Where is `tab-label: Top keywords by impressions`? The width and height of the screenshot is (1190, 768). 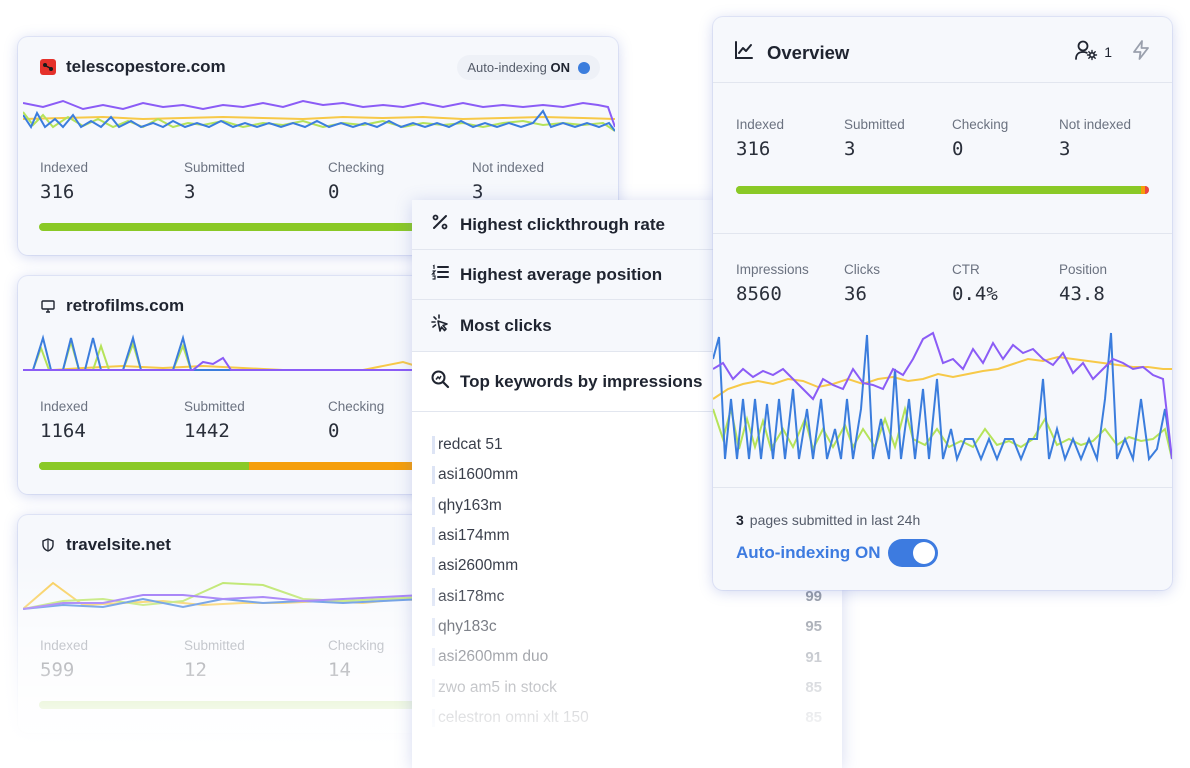 tab-label: Top keywords by impressions is located at coordinates (581, 381).